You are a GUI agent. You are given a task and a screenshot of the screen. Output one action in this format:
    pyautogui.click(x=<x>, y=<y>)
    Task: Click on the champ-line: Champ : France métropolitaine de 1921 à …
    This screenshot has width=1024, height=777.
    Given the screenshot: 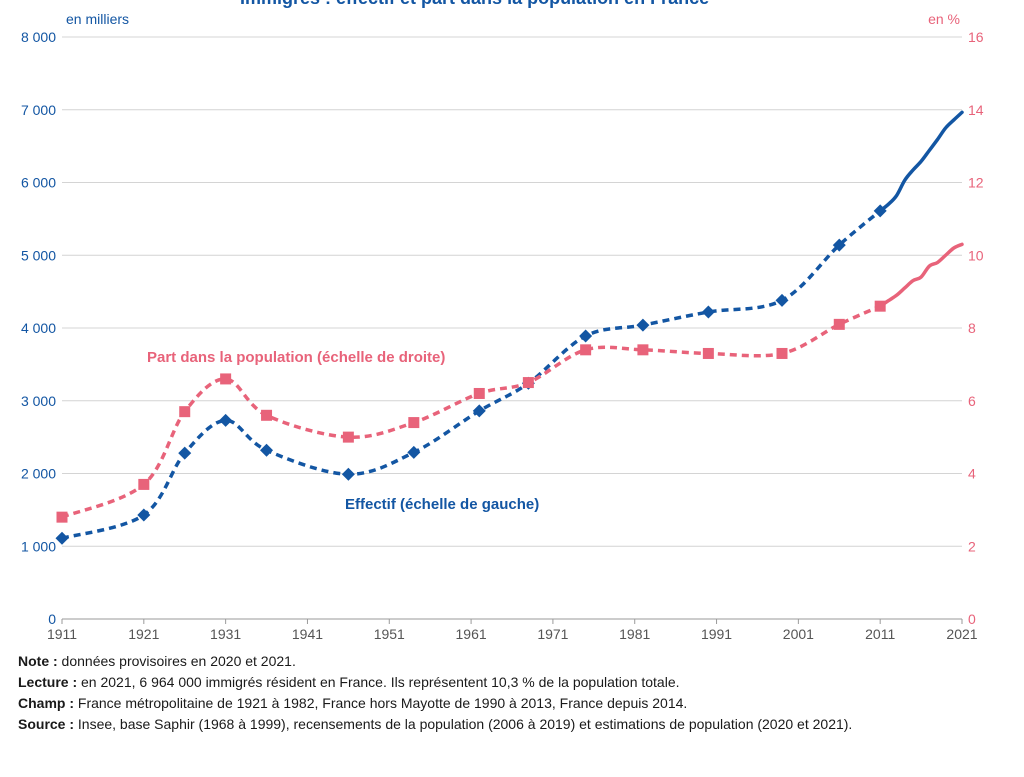 What is the action you would take?
    pyautogui.click(x=353, y=703)
    